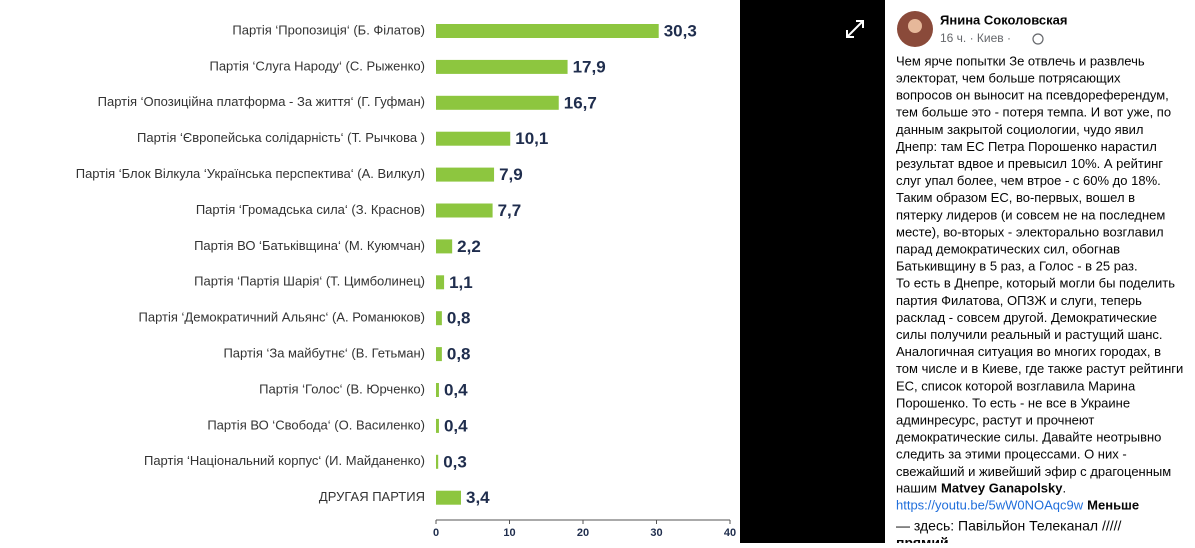 Image resolution: width=1195 pixels, height=548 pixels. Describe the element at coordinates (1009, 526) in the screenshot. I see `link-preview: — здесь: Павільйон Телеканал /////` at that location.